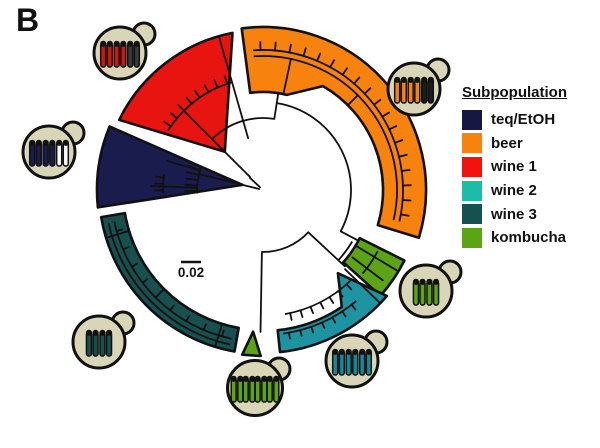 This screenshot has height=448, width=600. Describe the element at coordinates (507, 143) in the screenshot. I see `legend-item-label: beer` at that location.